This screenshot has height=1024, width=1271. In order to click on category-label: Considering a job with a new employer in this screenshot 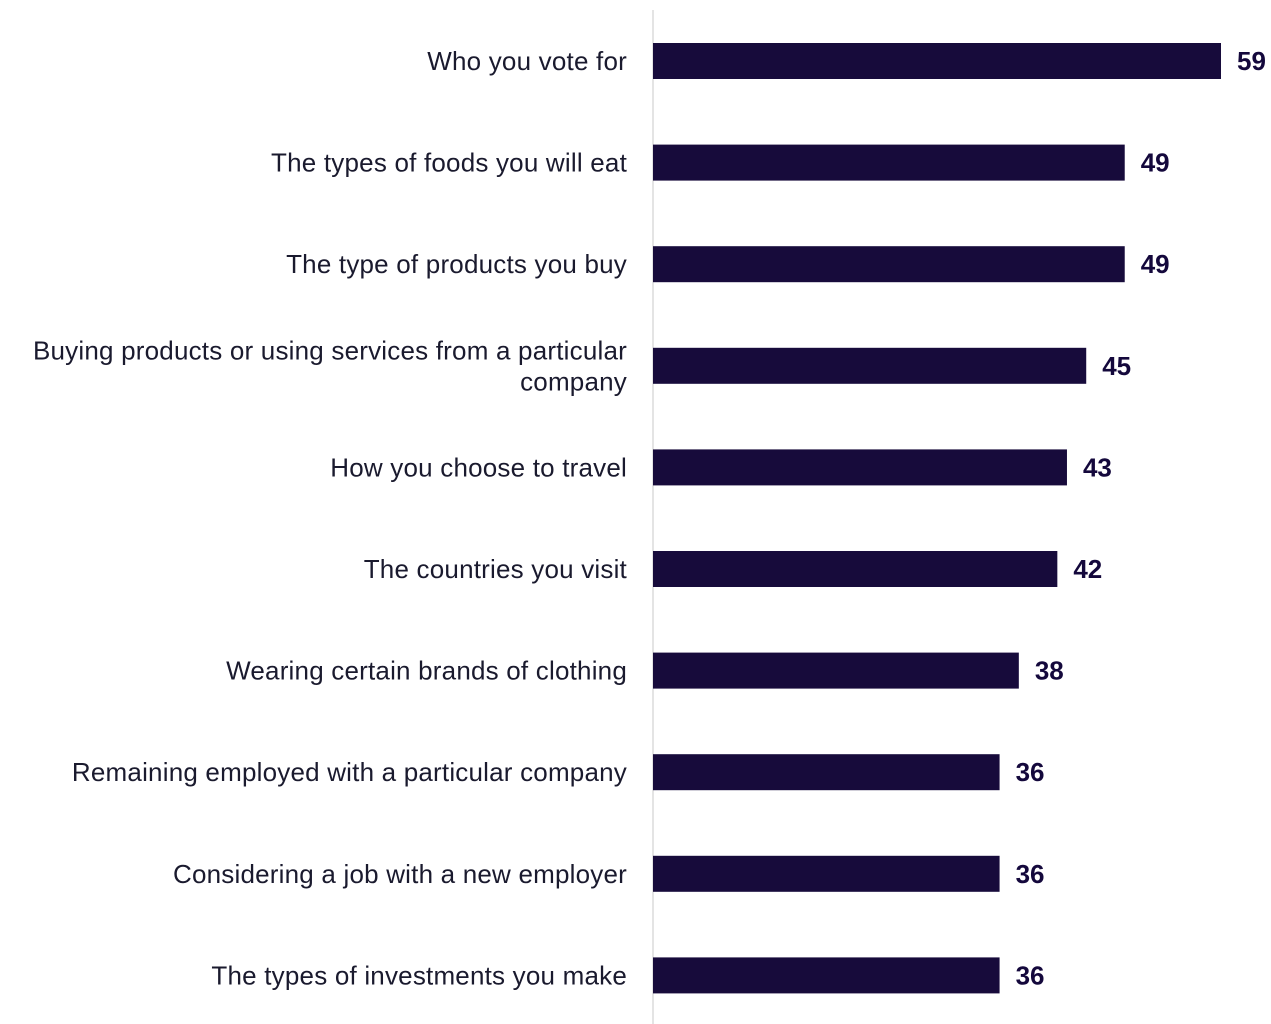, I will do `click(400, 874)`.